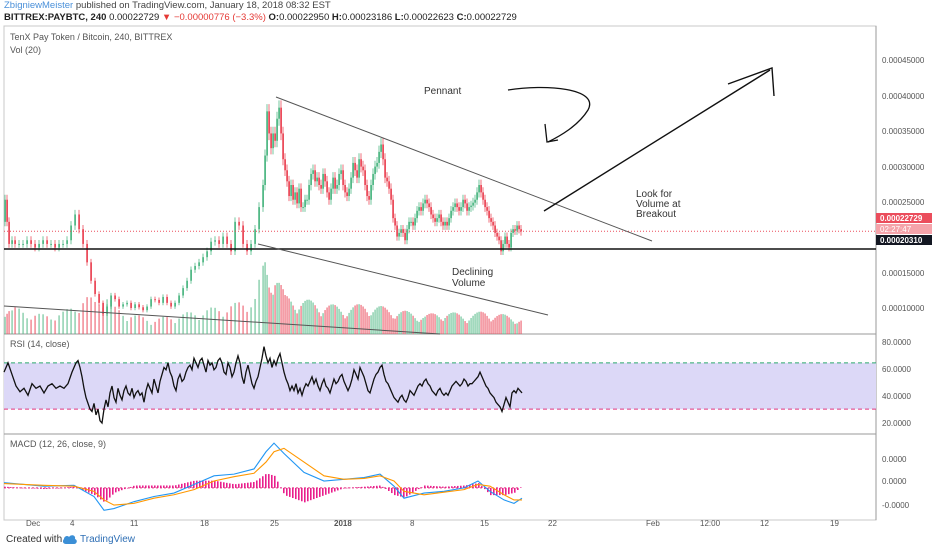 This screenshot has width=932, height=550. I want to click on volume-baseline-trendline, so click(222, 320).